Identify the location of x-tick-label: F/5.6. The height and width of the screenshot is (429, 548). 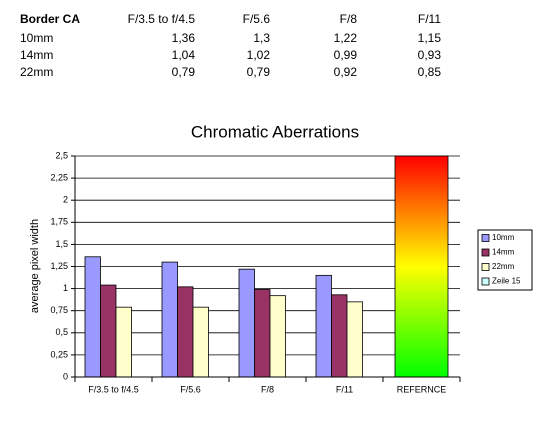
(190, 389).